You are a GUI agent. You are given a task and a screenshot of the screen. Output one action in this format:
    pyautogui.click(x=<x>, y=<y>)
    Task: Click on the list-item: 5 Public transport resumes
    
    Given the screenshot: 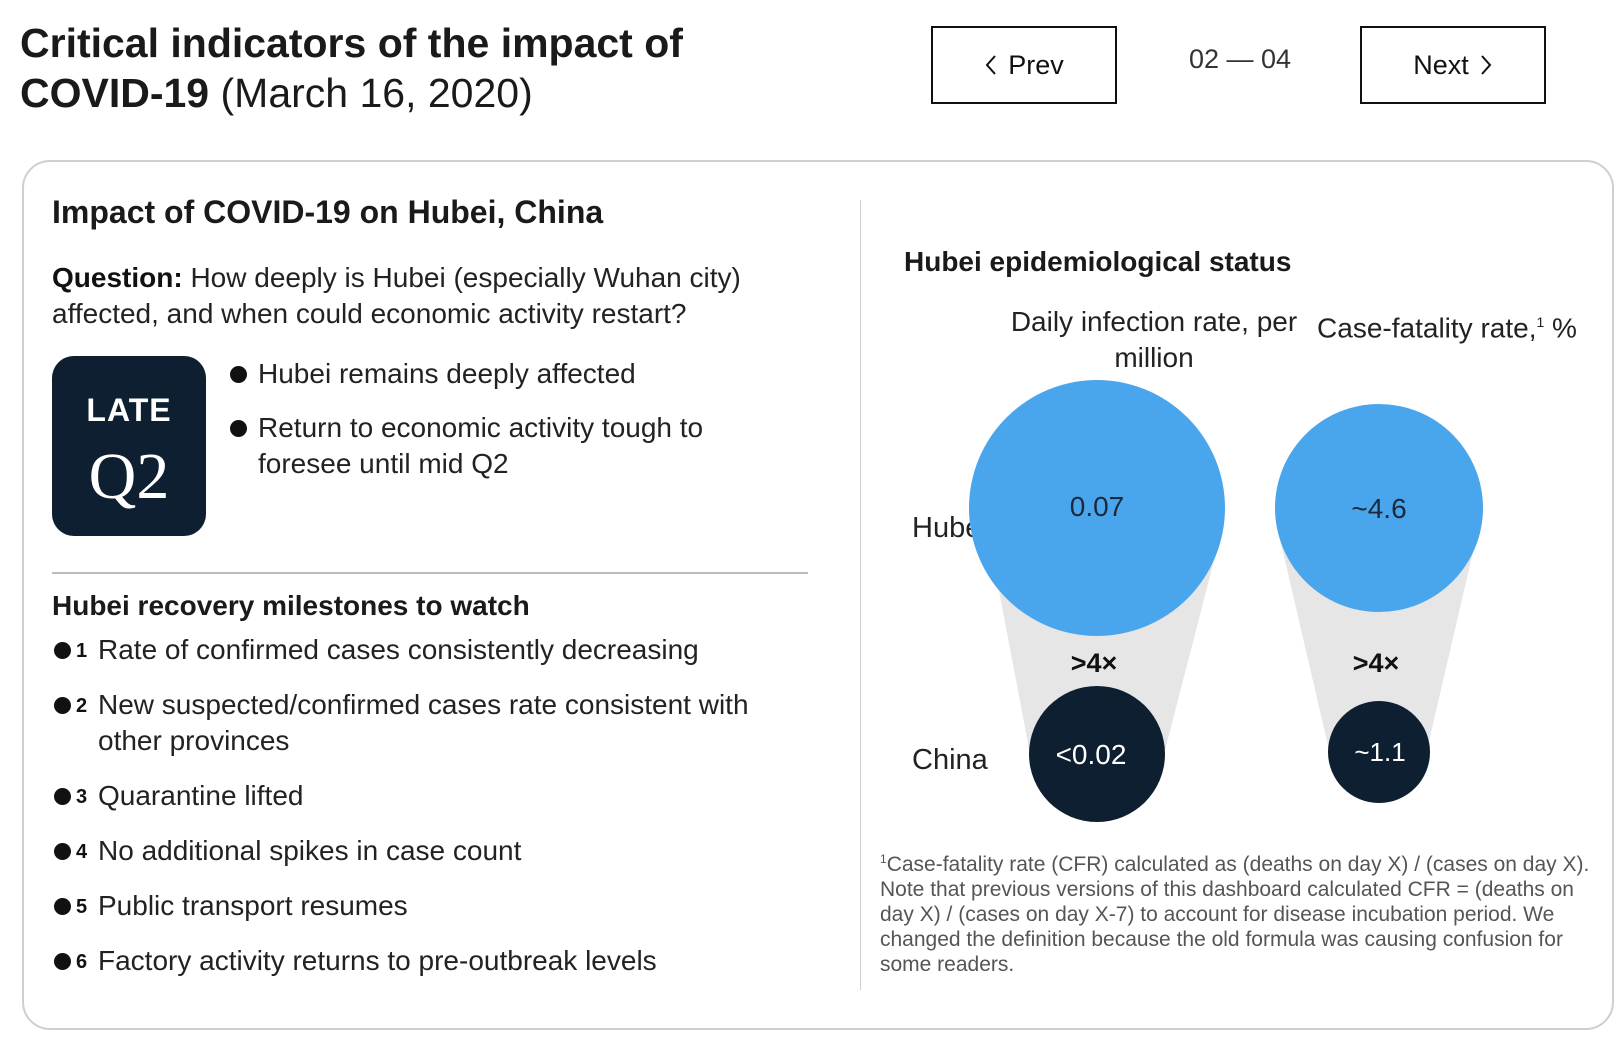 What is the action you would take?
    pyautogui.click(x=432, y=906)
    